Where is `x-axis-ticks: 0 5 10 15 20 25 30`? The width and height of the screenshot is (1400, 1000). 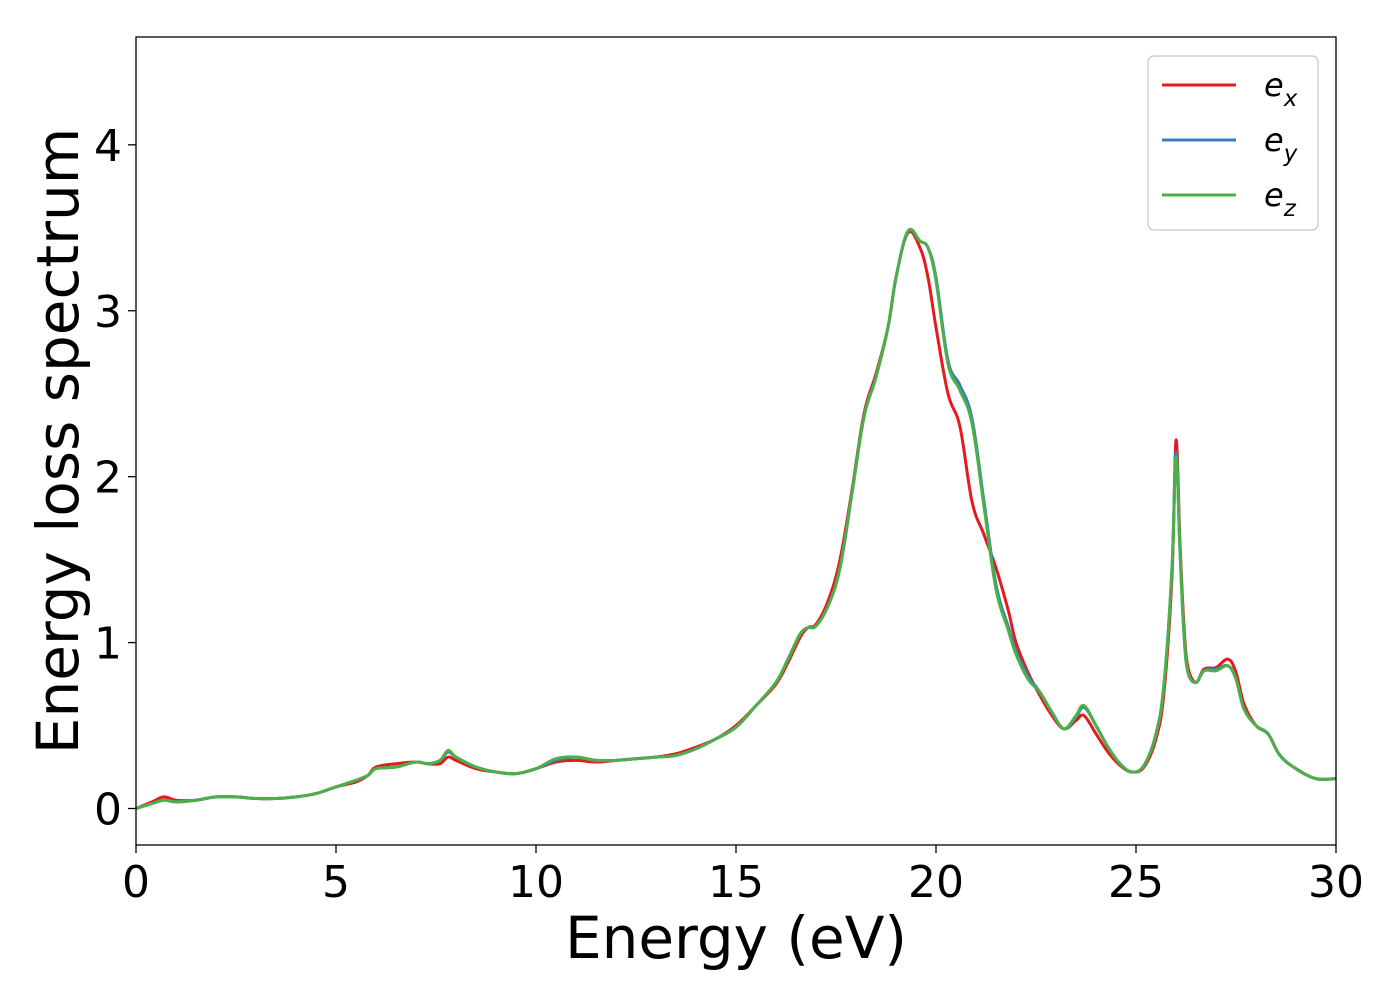
x-axis-ticks: 0 5 10 15 20 25 30 is located at coordinates (743, 876).